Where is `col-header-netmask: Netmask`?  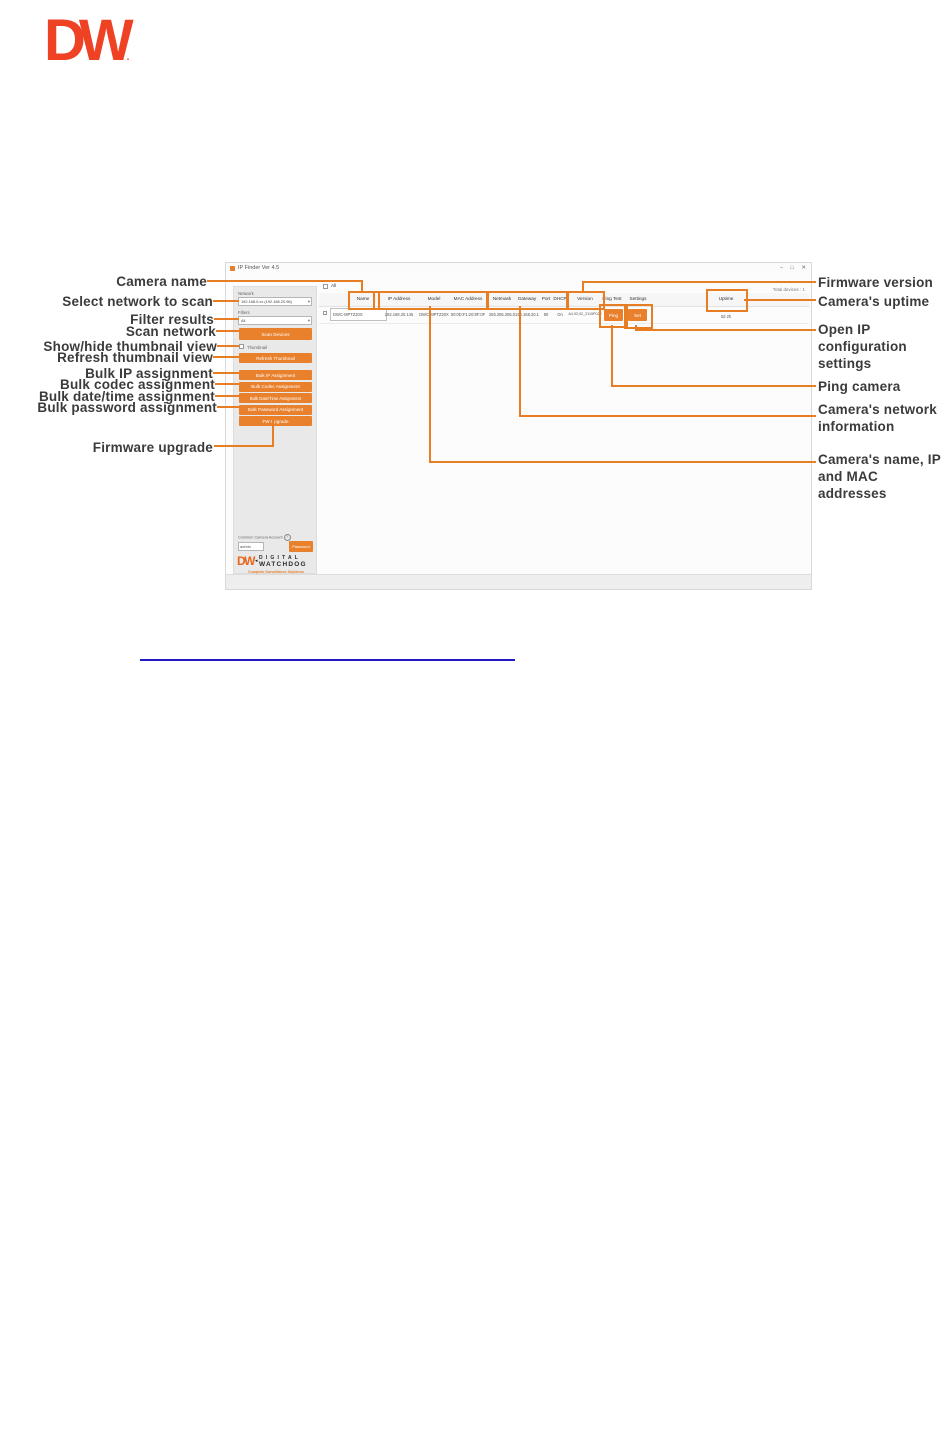 col-header-netmask: Netmask is located at coordinates (502, 298).